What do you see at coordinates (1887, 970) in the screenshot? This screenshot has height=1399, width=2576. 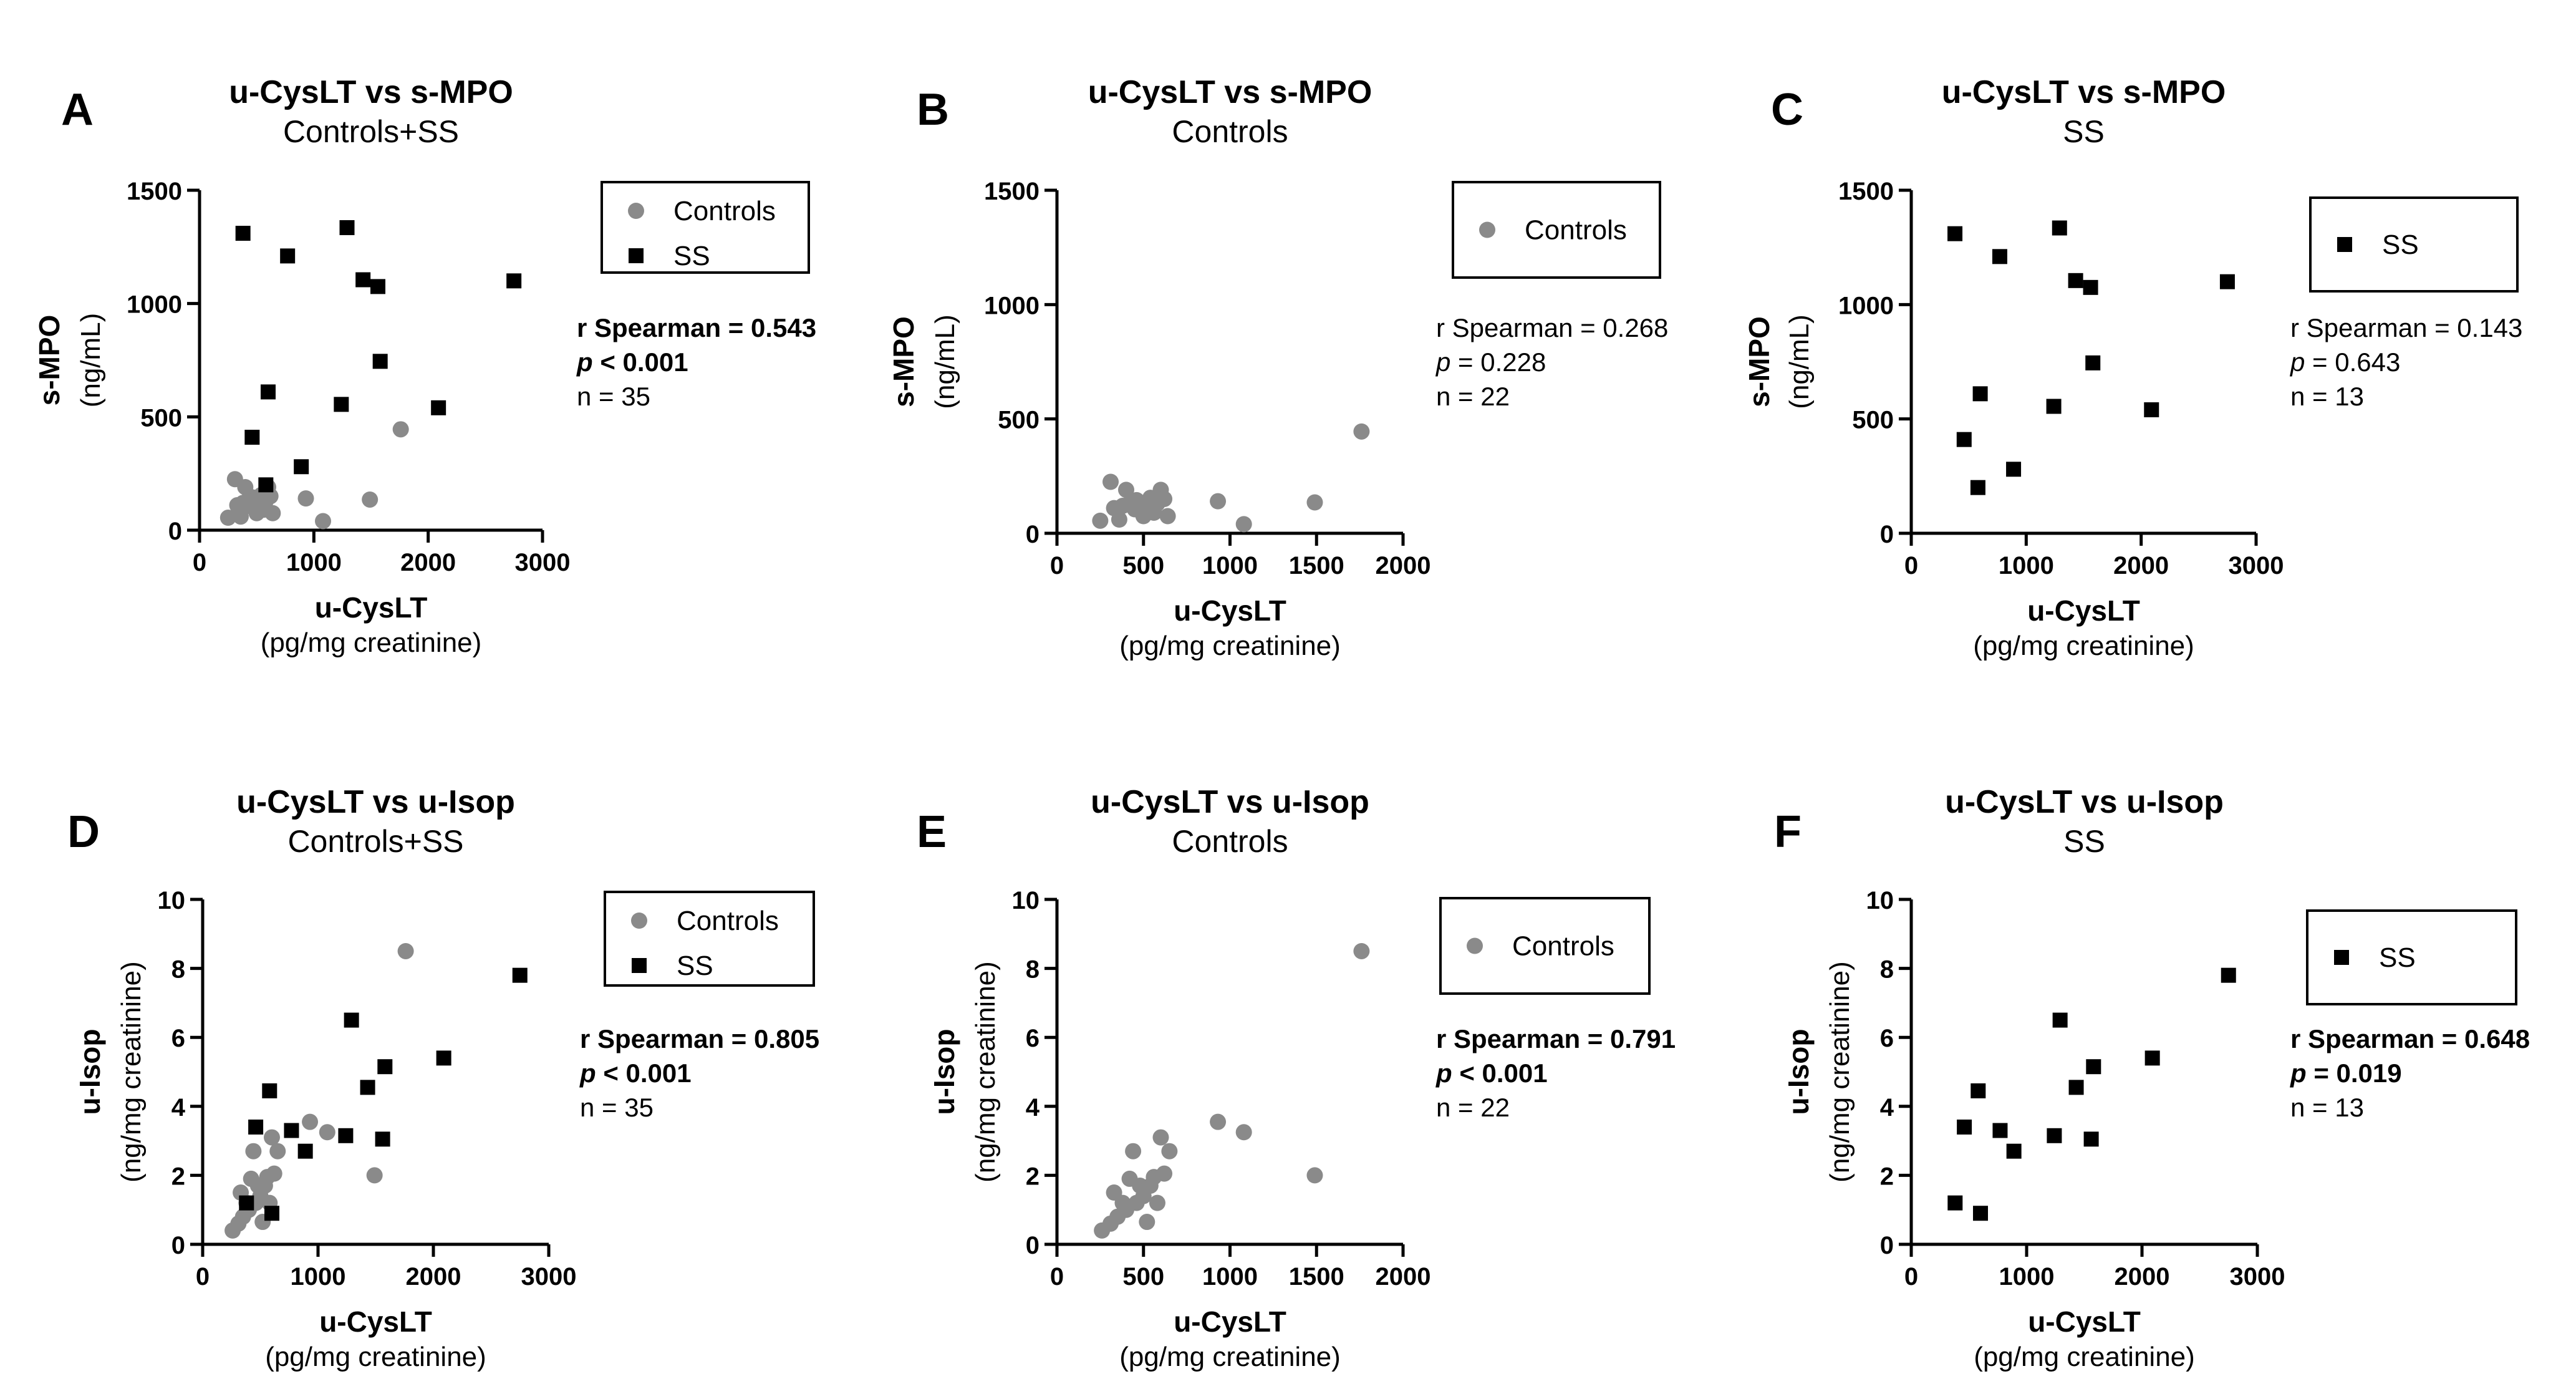 I see `y-tick-label: 8` at bounding box center [1887, 970].